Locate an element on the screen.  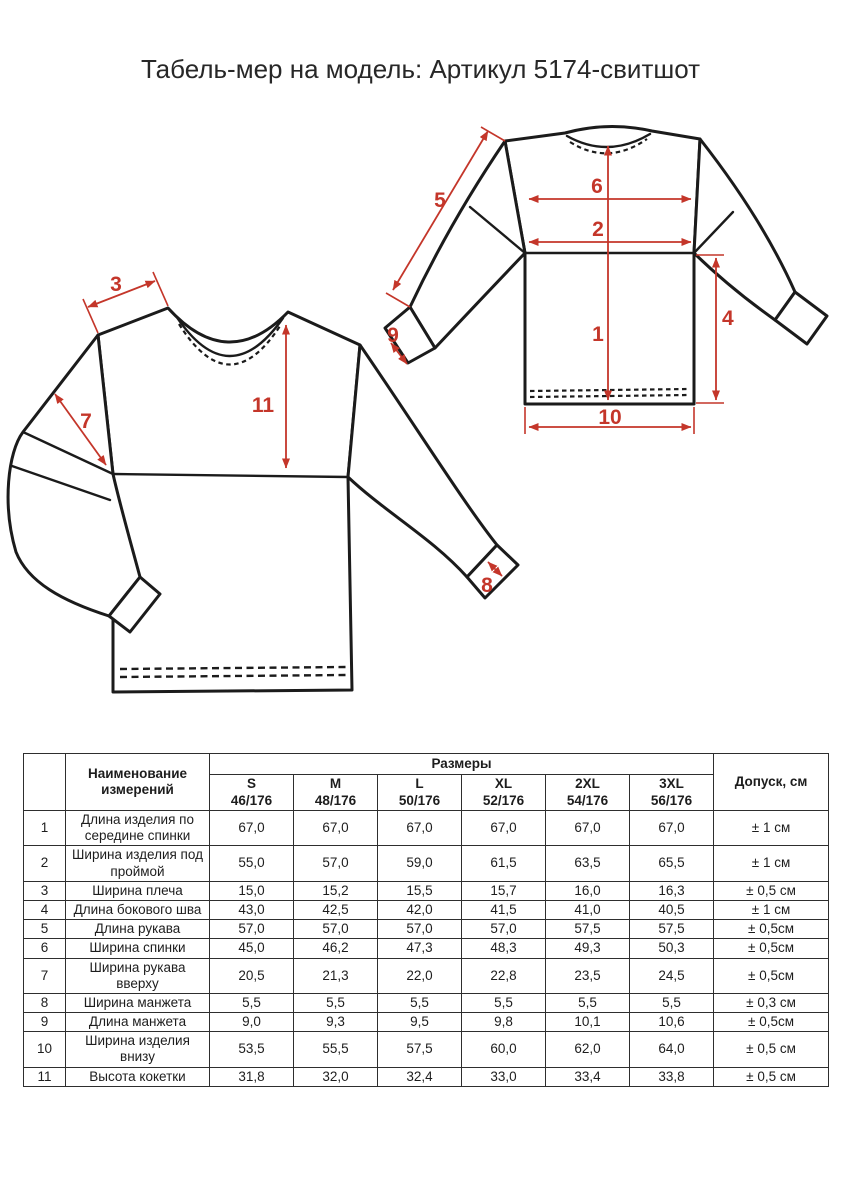
size-label: S is located at coordinates (251, 784).